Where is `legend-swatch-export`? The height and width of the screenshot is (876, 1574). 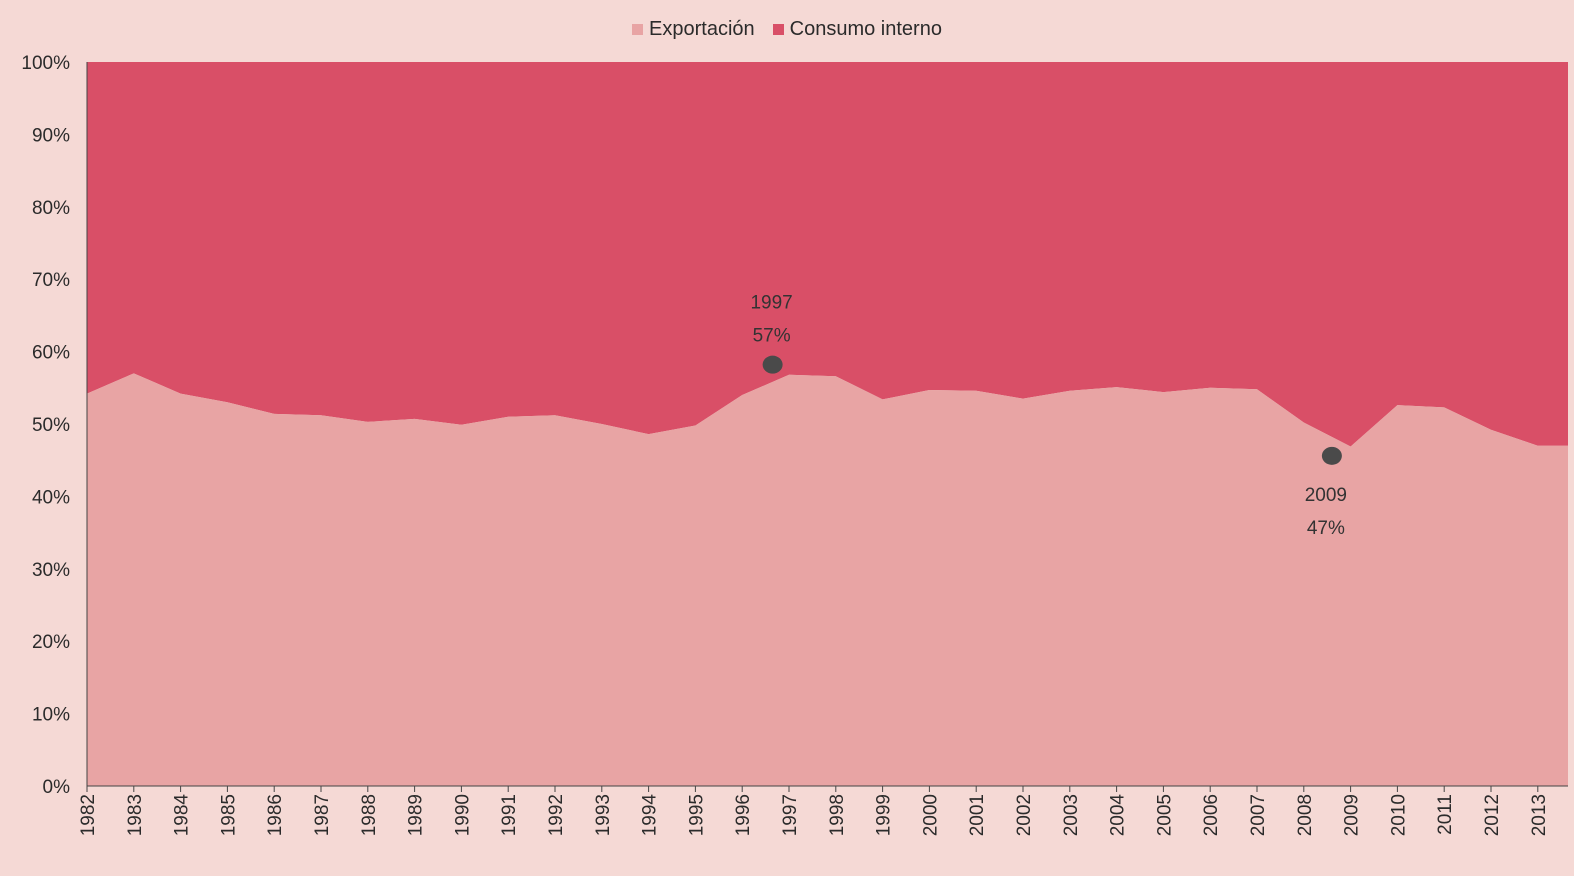
legend-swatch-export is located at coordinates (638, 29).